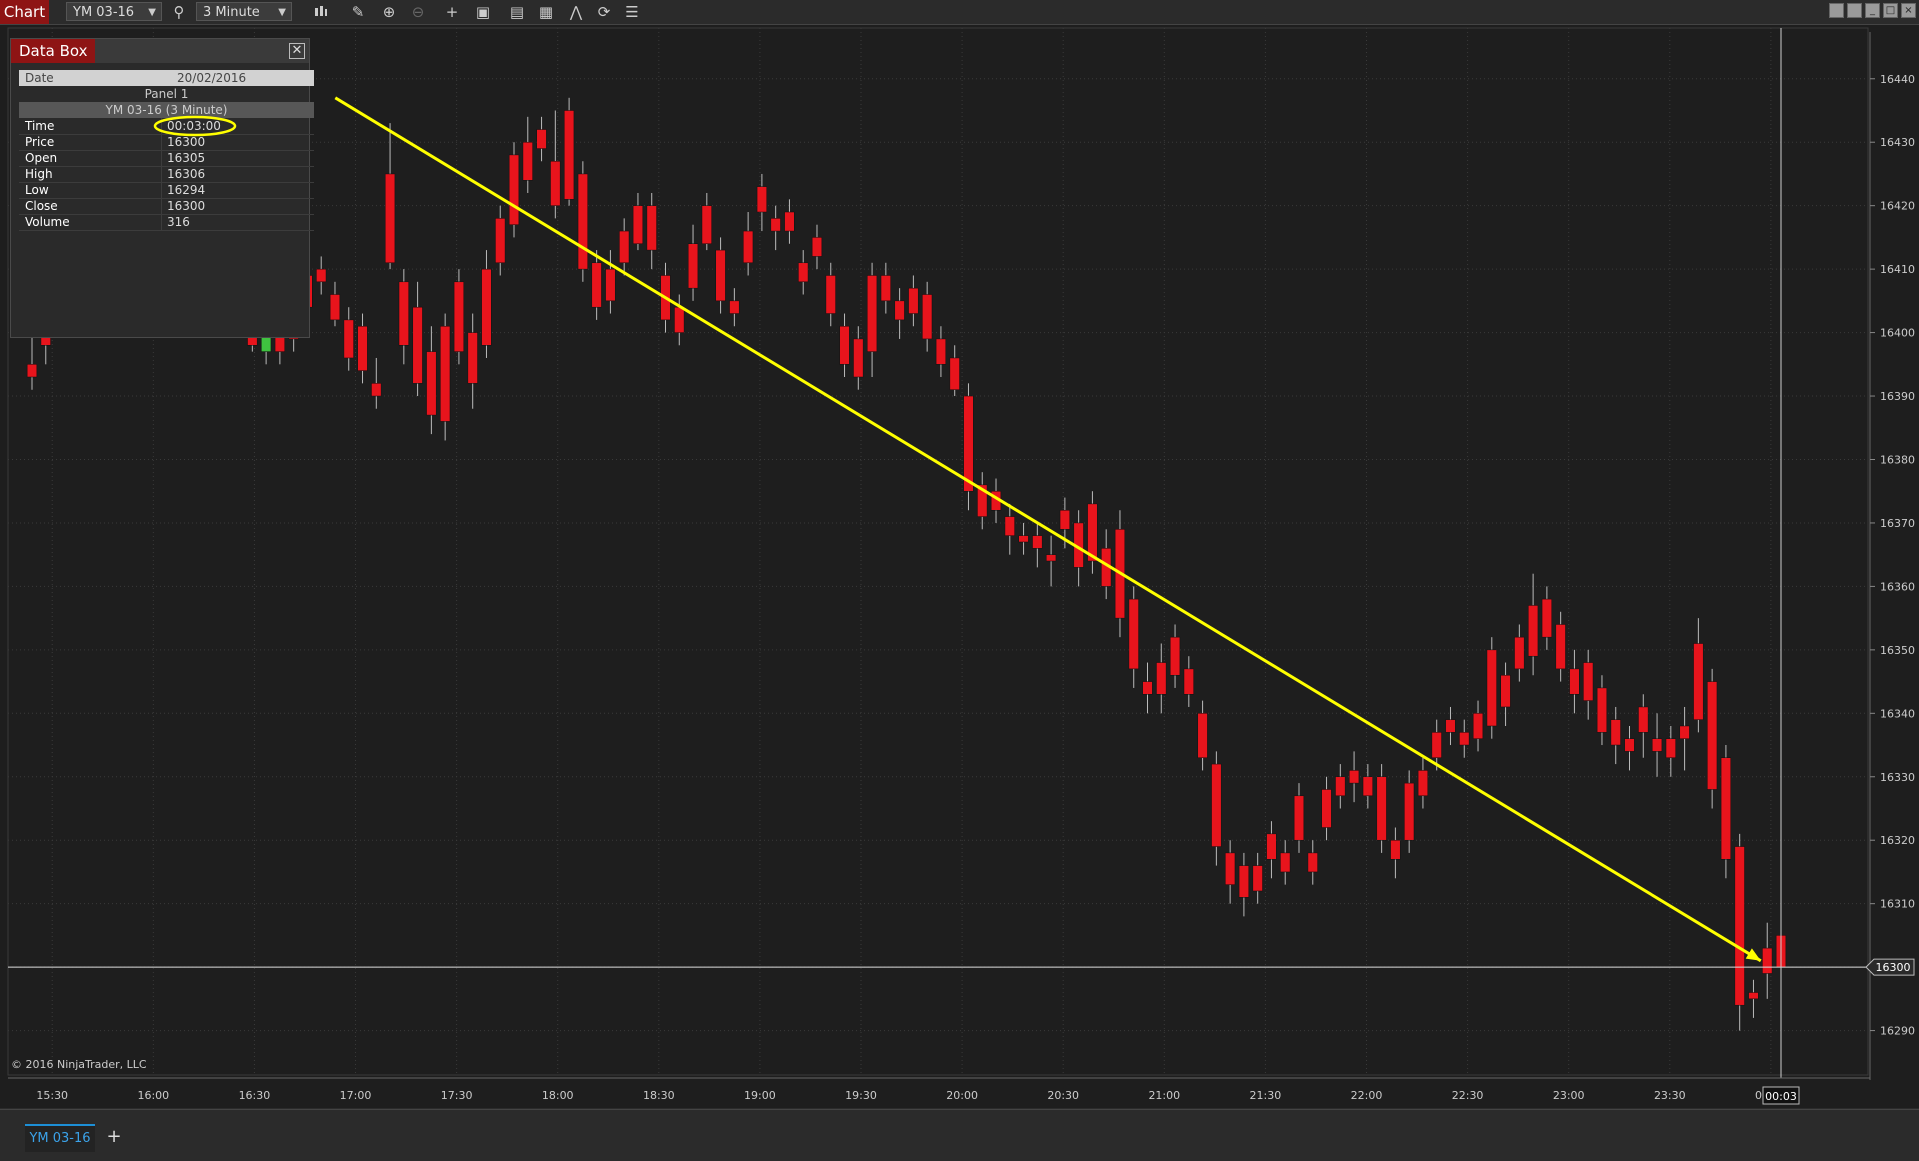 This screenshot has height=1161, width=1919. What do you see at coordinates (962, 1095) in the screenshot?
I see `time-tick-label: 20:00` at bounding box center [962, 1095].